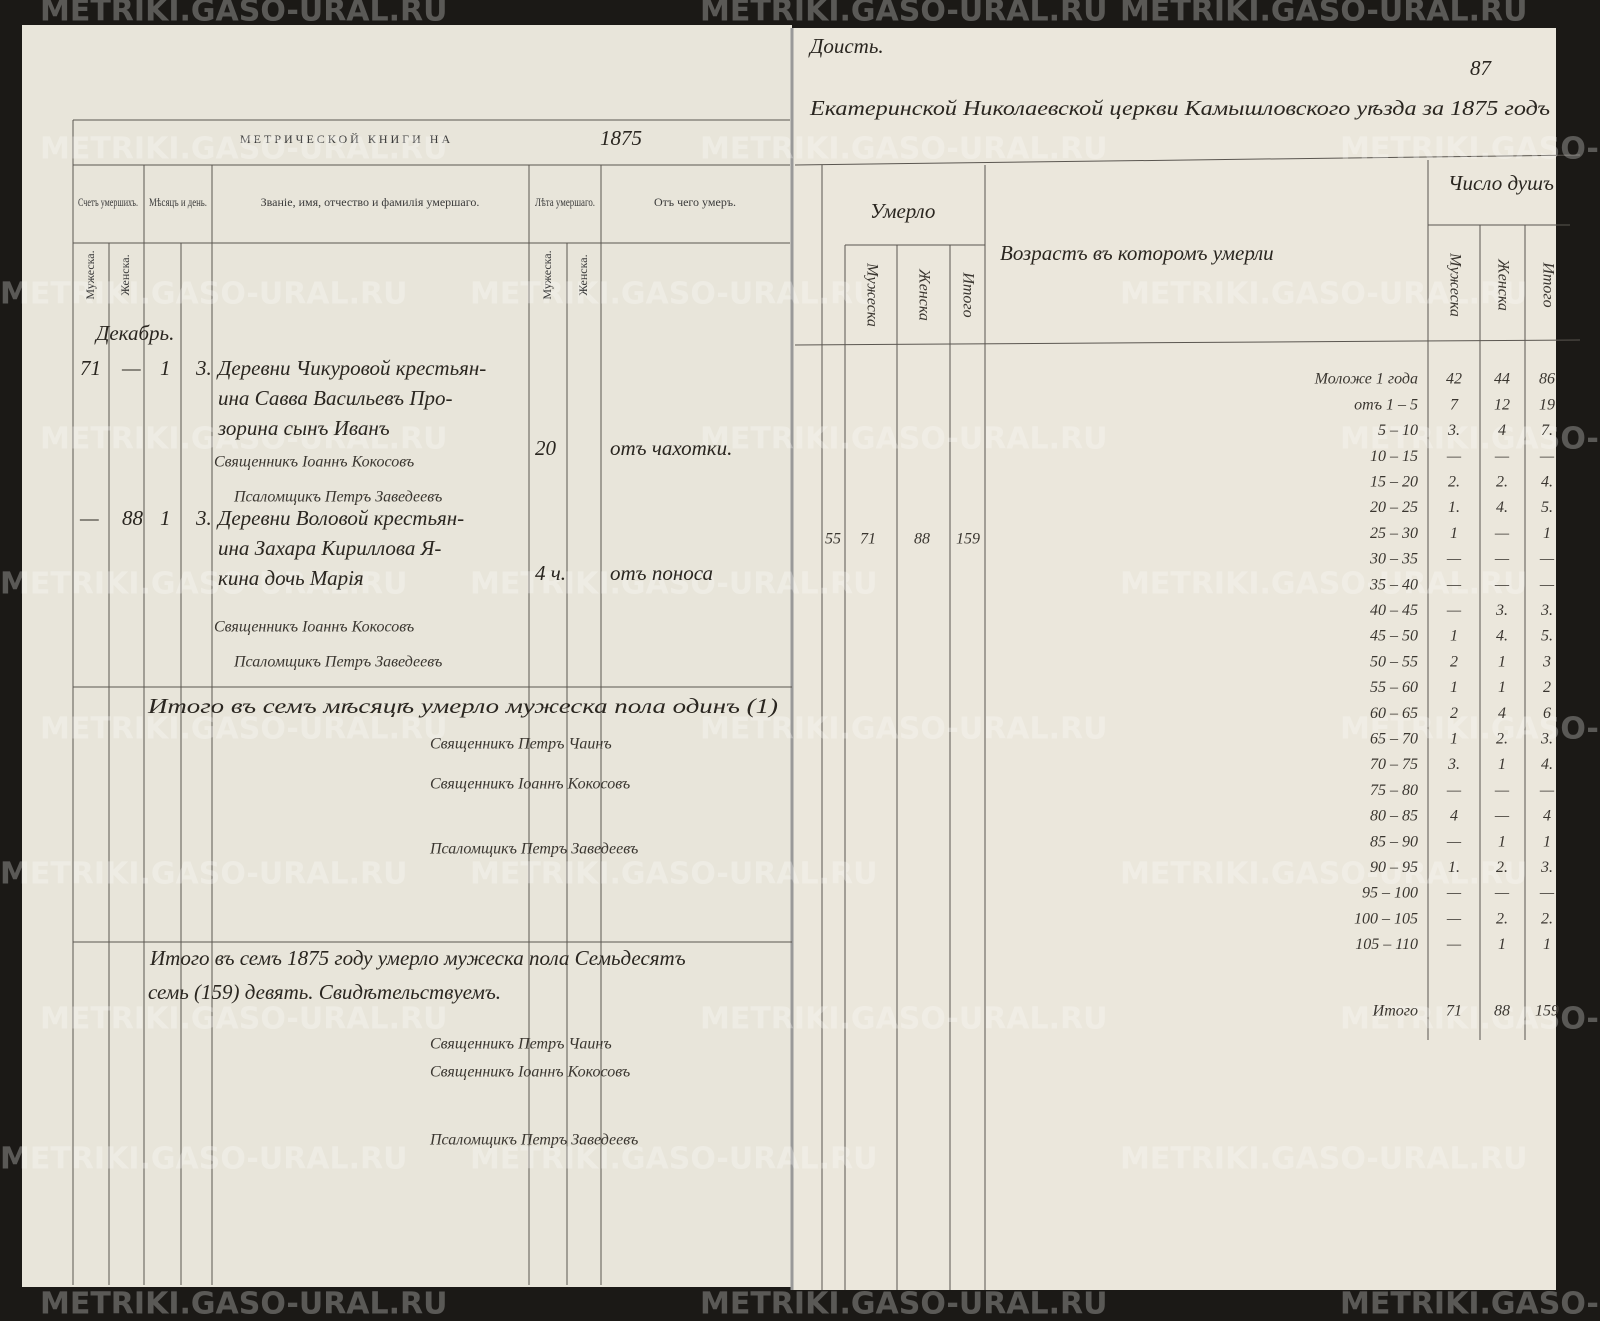  What do you see at coordinates (1398, 430) in the screenshot?
I see `age-row-label: 5 – 10` at bounding box center [1398, 430].